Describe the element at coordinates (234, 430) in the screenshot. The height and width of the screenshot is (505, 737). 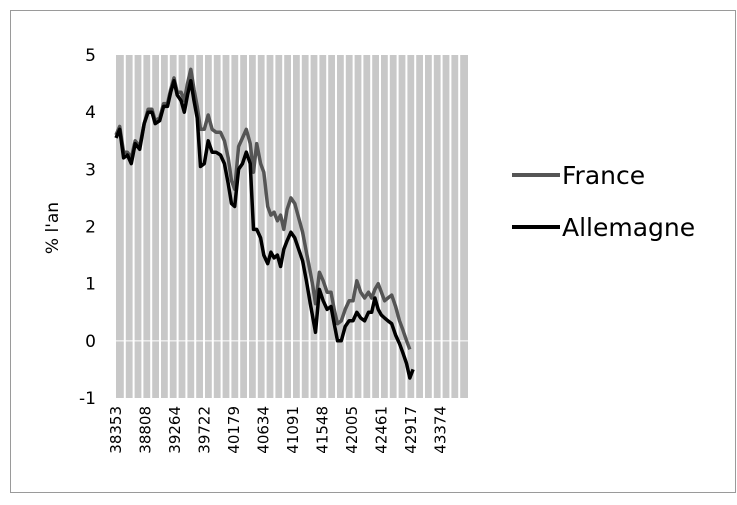
I see `x-tick-label: 40179` at that location.